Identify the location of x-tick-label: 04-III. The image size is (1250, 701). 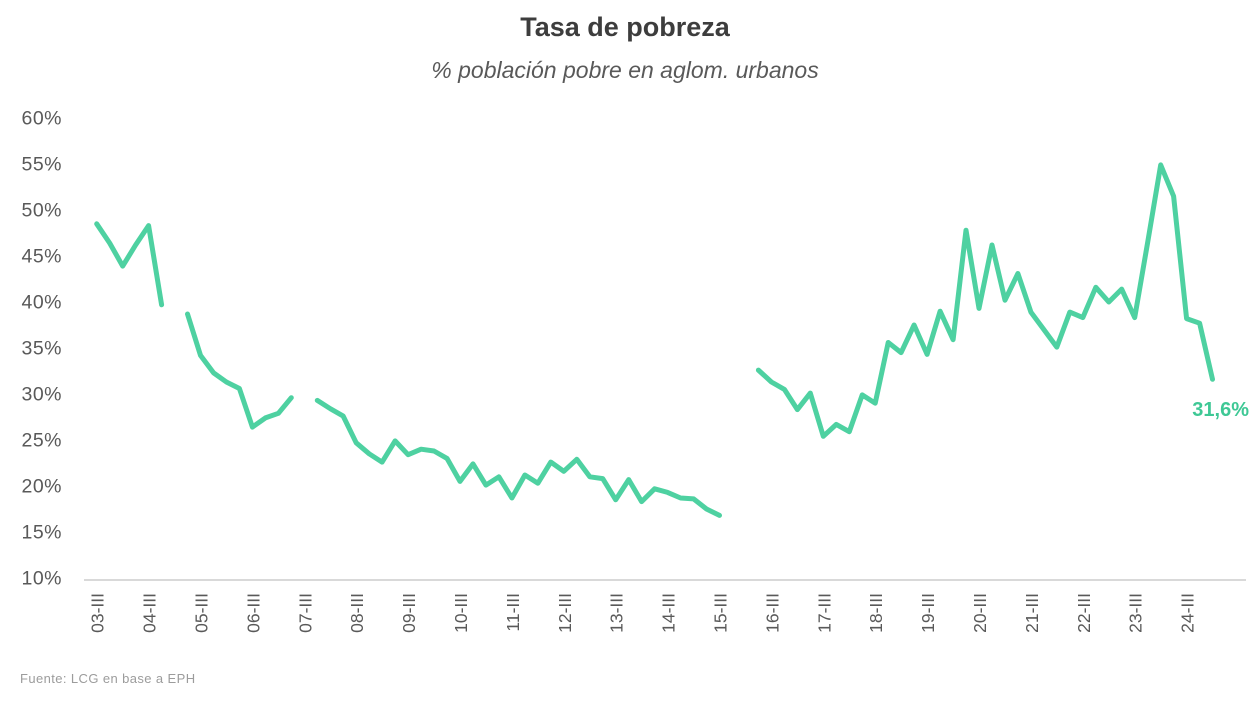
(150, 613).